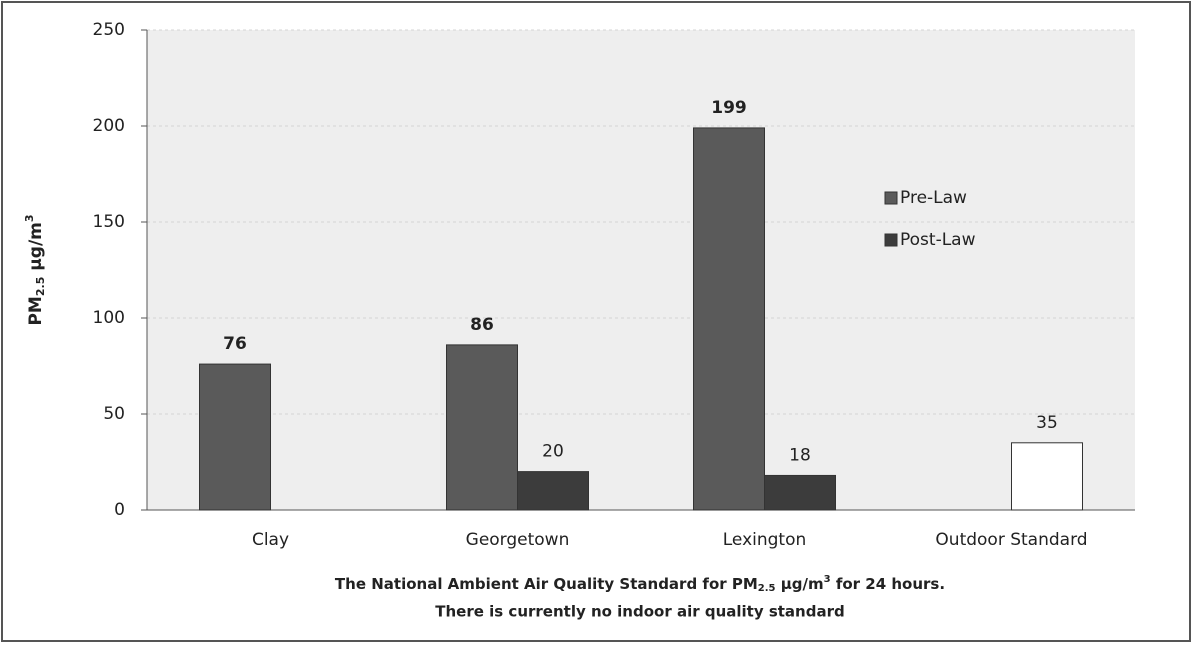  I want to click on y-tick-label: 250, so click(109, 30).